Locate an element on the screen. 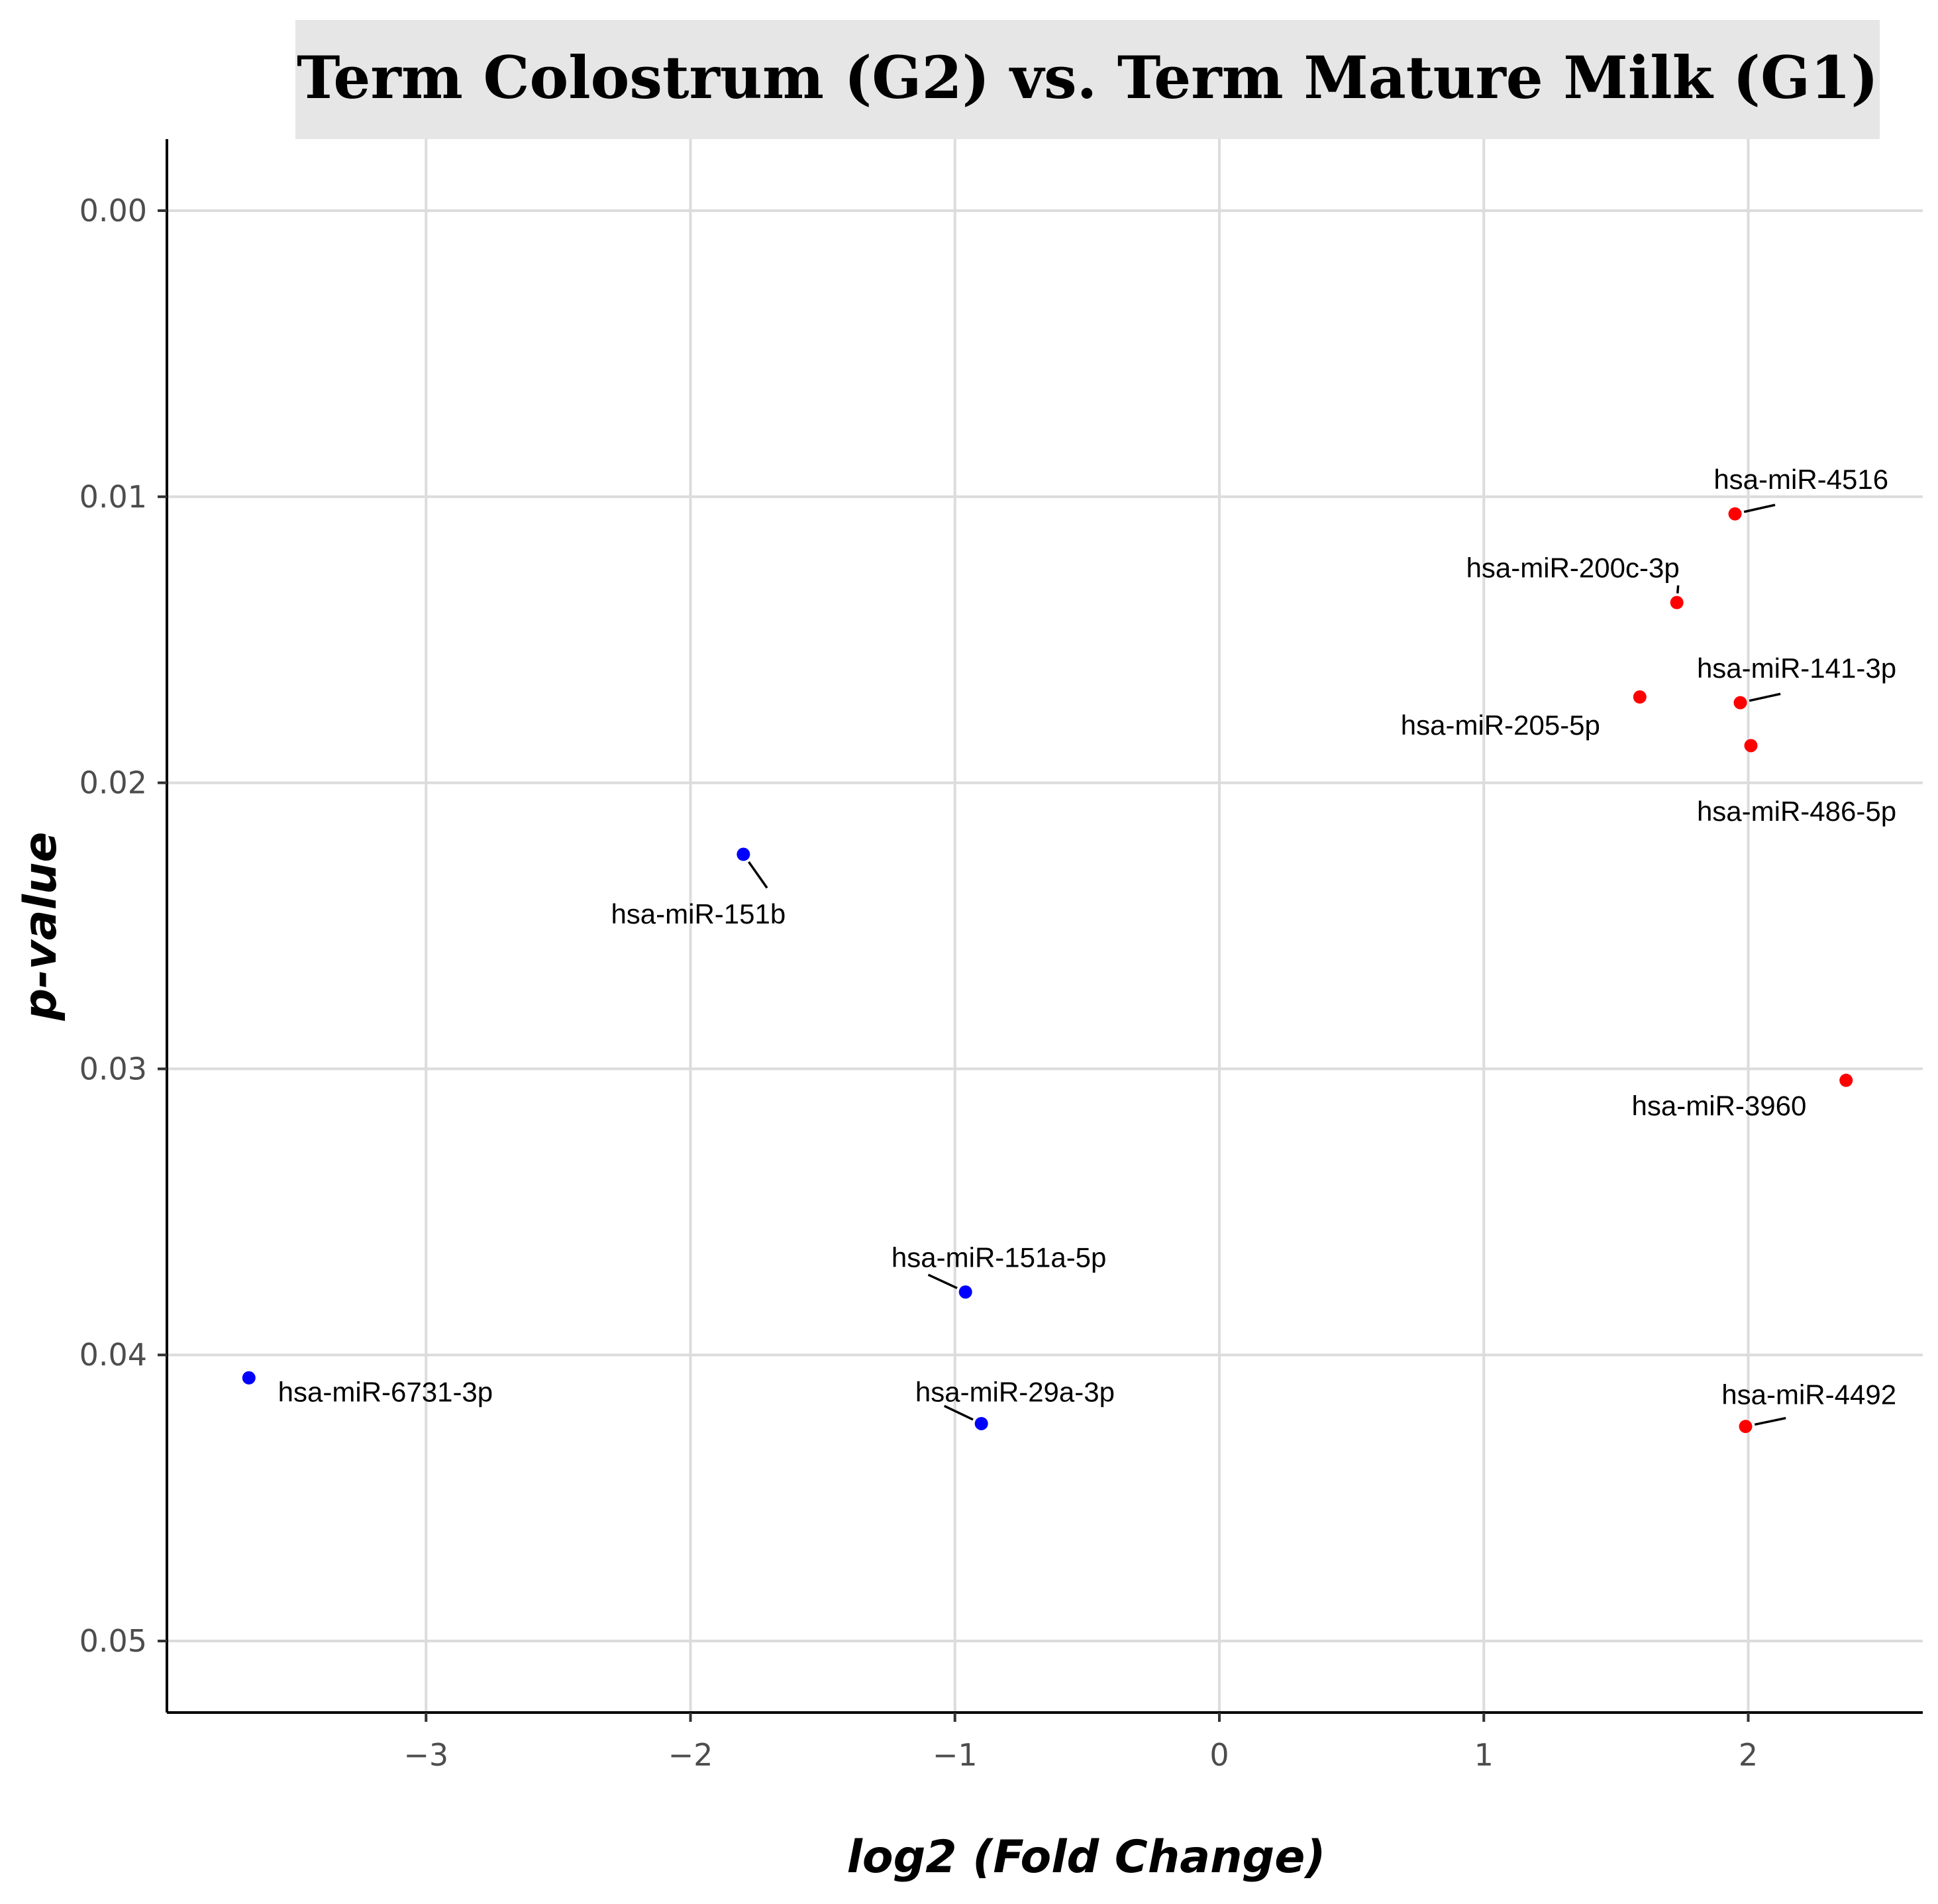 Image resolution: width=1938 pixels, height=1904 pixels. point-label: hsa-miR-486-5p is located at coordinates (1796, 811).